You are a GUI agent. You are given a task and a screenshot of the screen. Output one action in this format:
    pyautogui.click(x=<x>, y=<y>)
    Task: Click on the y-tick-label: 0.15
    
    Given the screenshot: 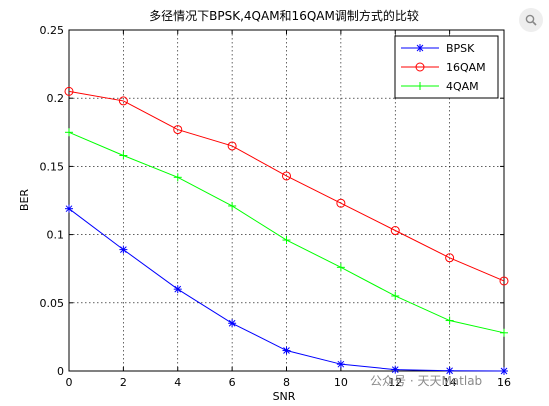 What is the action you would take?
    pyautogui.click(x=52, y=166)
    